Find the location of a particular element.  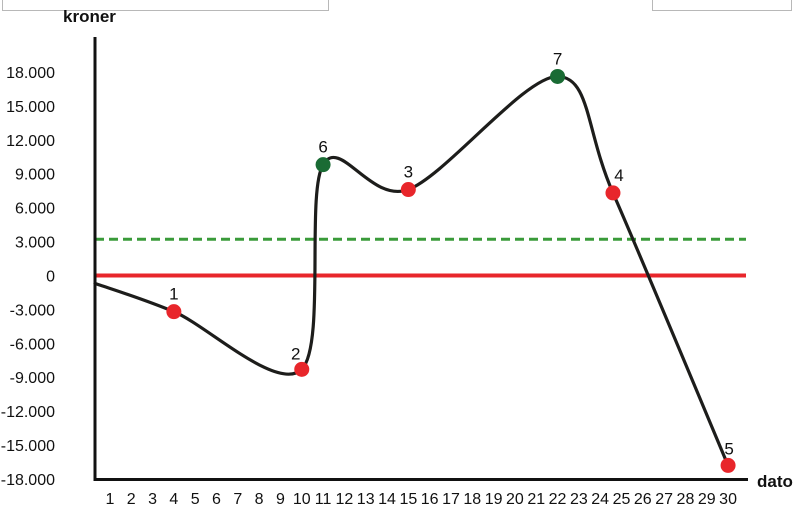

point-label-7: 7 is located at coordinates (557, 58).